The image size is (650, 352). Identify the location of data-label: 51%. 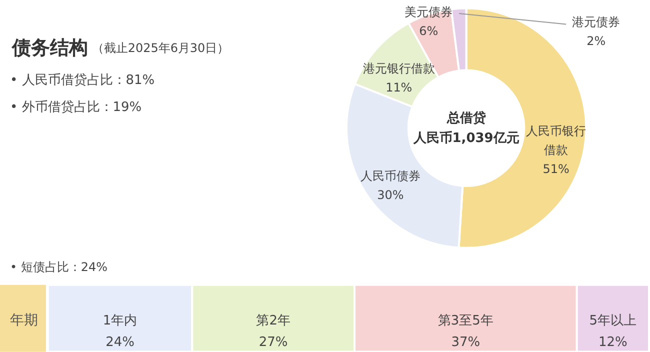
(556, 169).